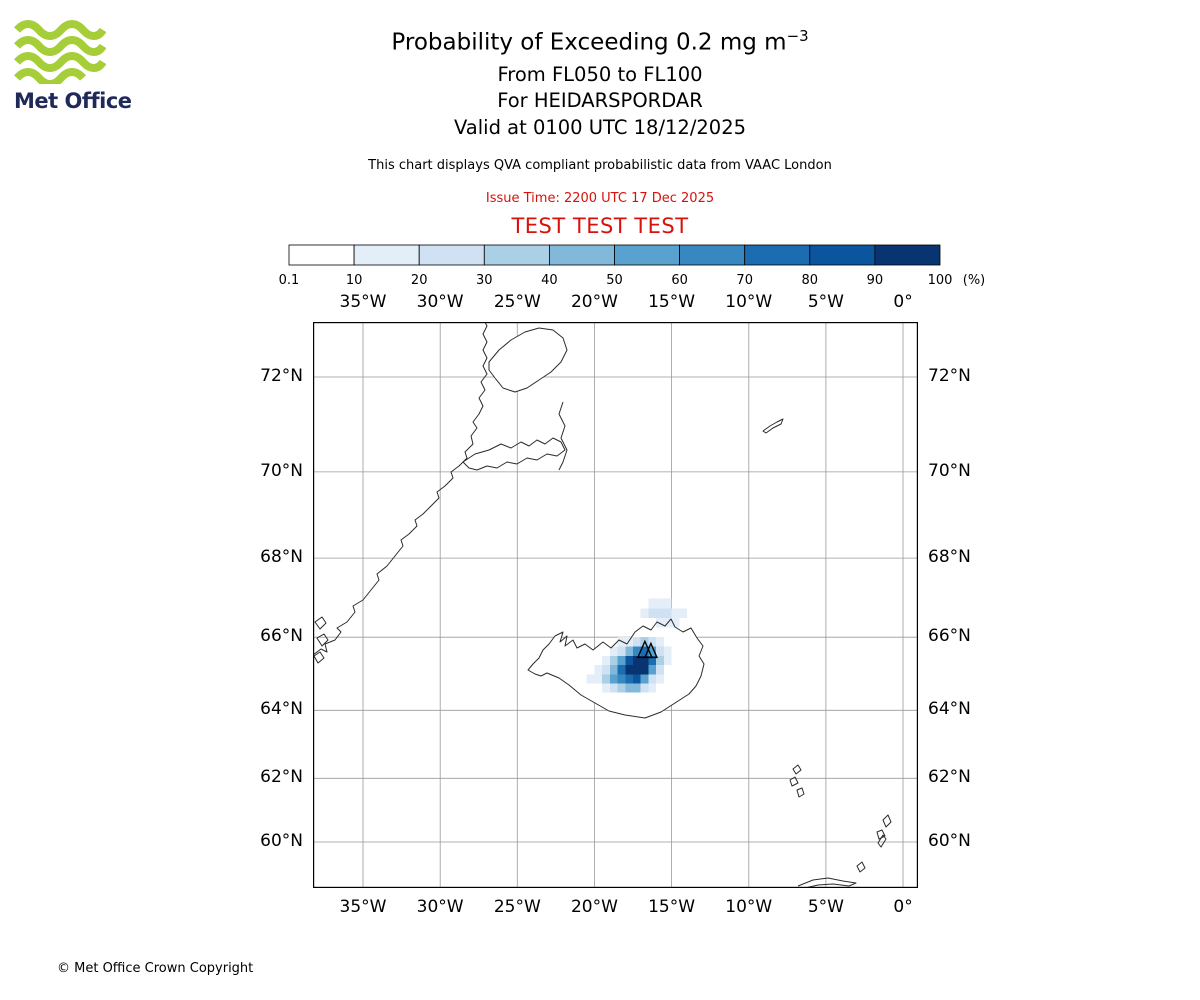 This screenshot has height=1000, width=1200. Describe the element at coordinates (749, 302) in the screenshot. I see `longitude-label-top: 10°W` at that location.